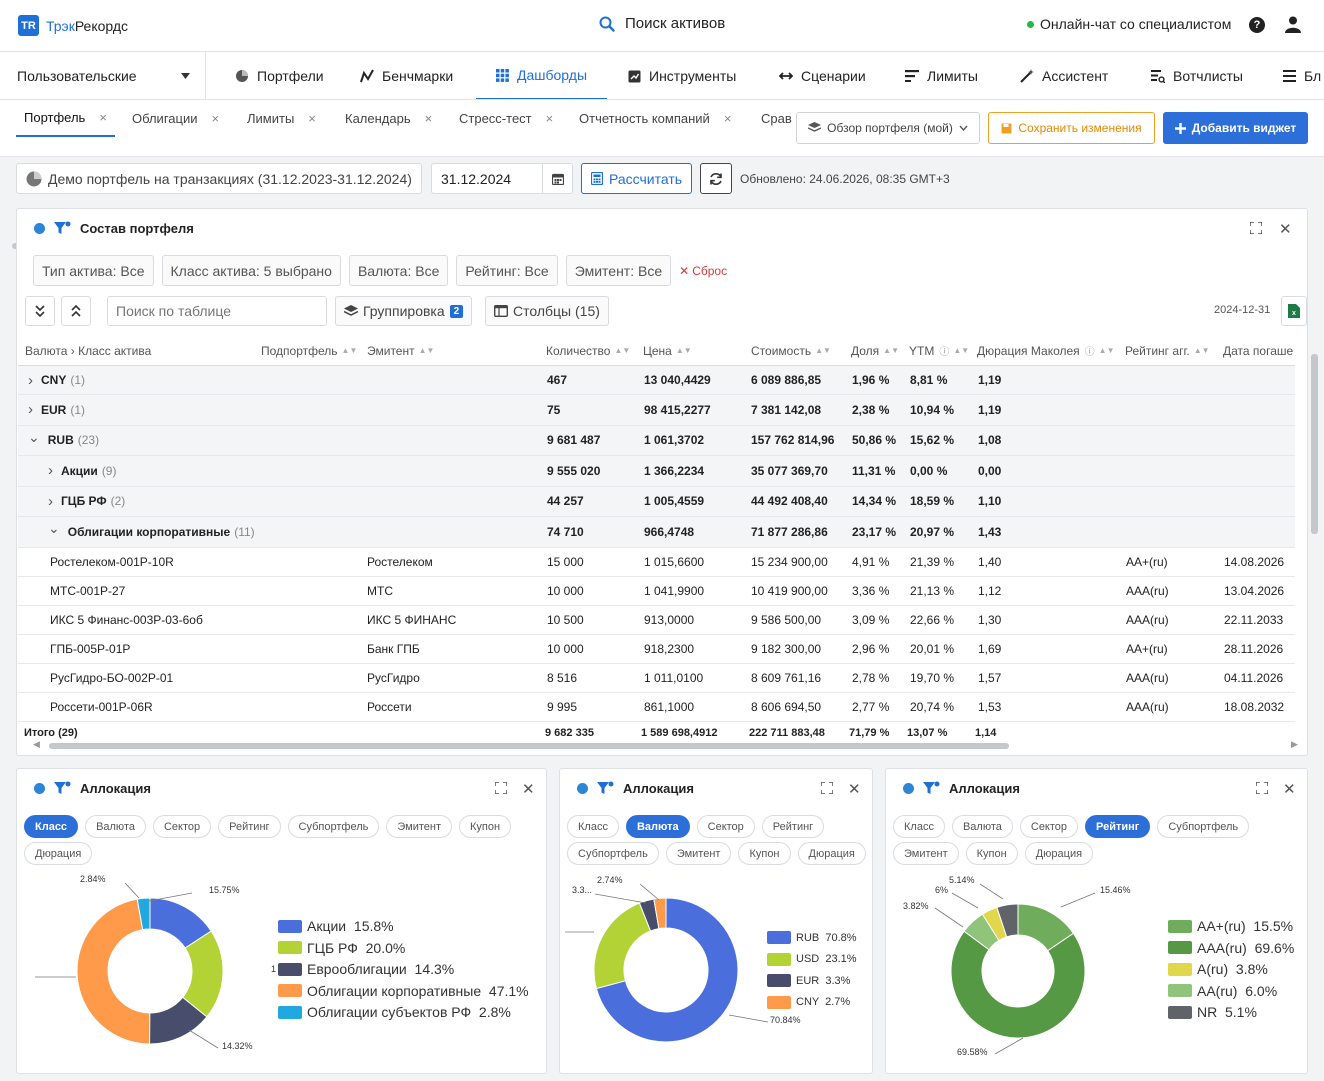  Describe the element at coordinates (588, 350) in the screenshot. I see `col-header-quantity: Количество ▲▼` at that location.